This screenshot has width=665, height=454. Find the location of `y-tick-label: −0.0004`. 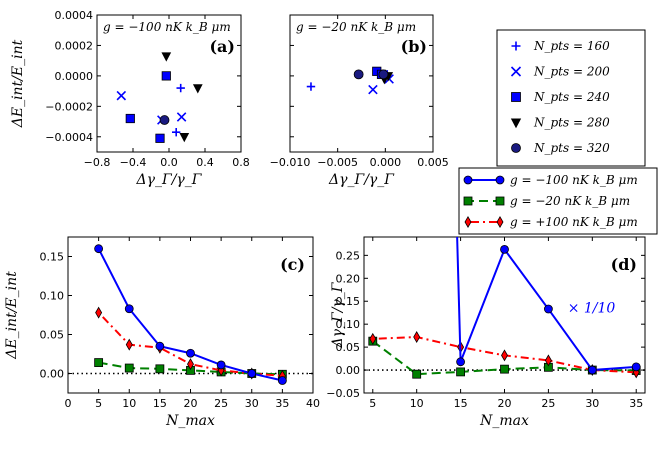

y-tick-label: −0.0004 is located at coordinates (69, 137).